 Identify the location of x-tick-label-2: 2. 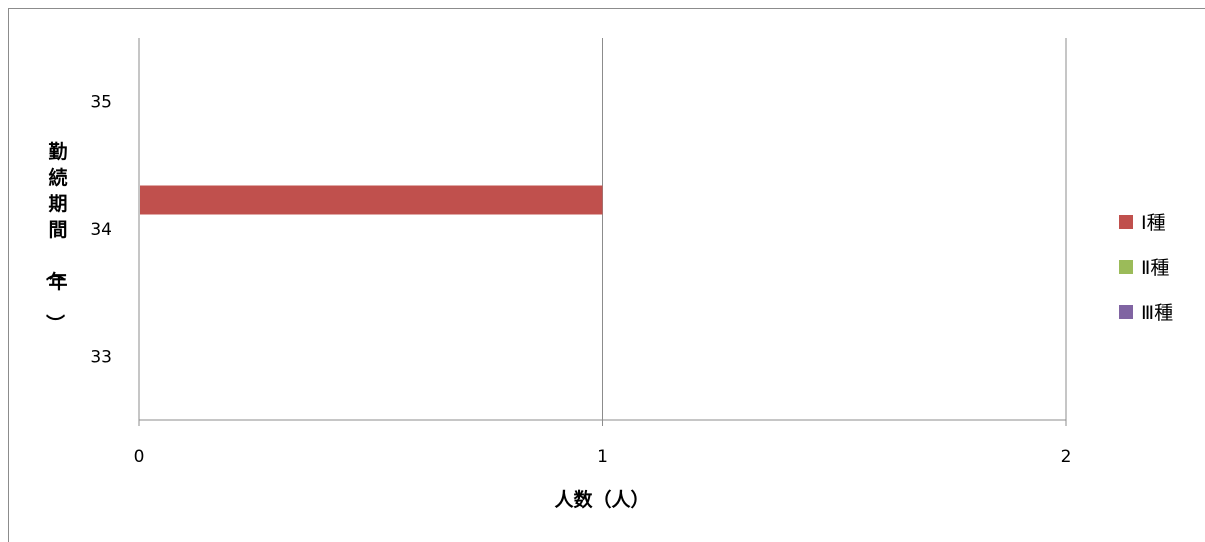
(1066, 457).